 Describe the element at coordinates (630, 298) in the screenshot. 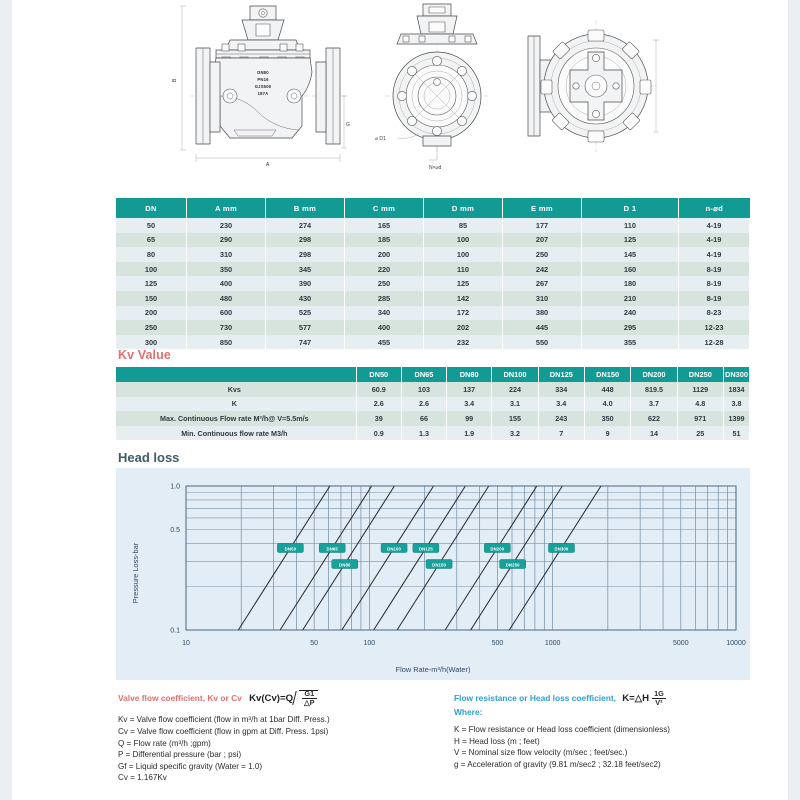

I see `cell: 210` at that location.